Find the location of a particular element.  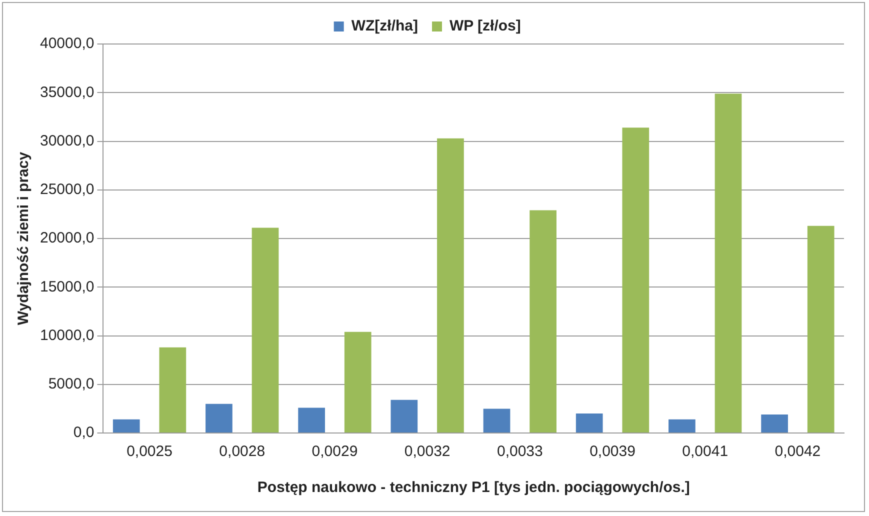

x-axis-title: Postęp naukowo - techniczny P1 [tys jedn. pociągowych/os.] is located at coordinates (473, 487).